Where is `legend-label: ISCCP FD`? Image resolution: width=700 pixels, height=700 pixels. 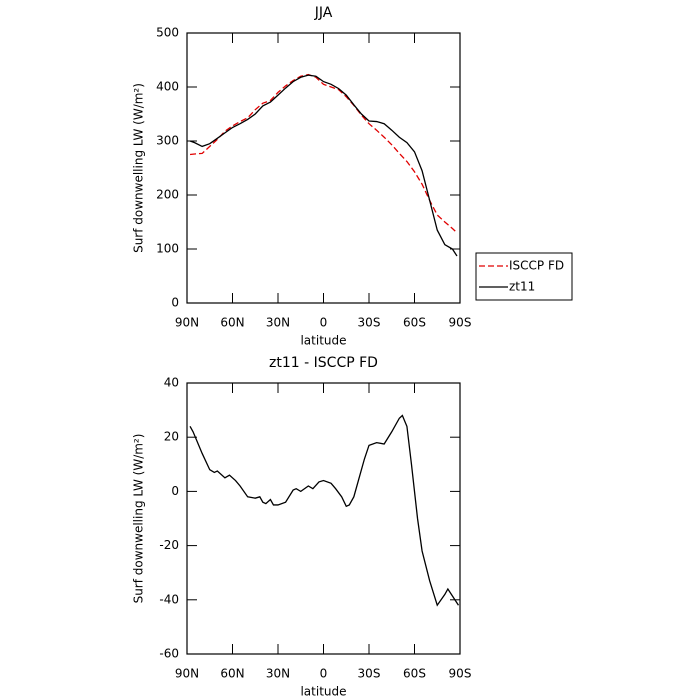 legend-label: ISCCP FD is located at coordinates (536, 266).